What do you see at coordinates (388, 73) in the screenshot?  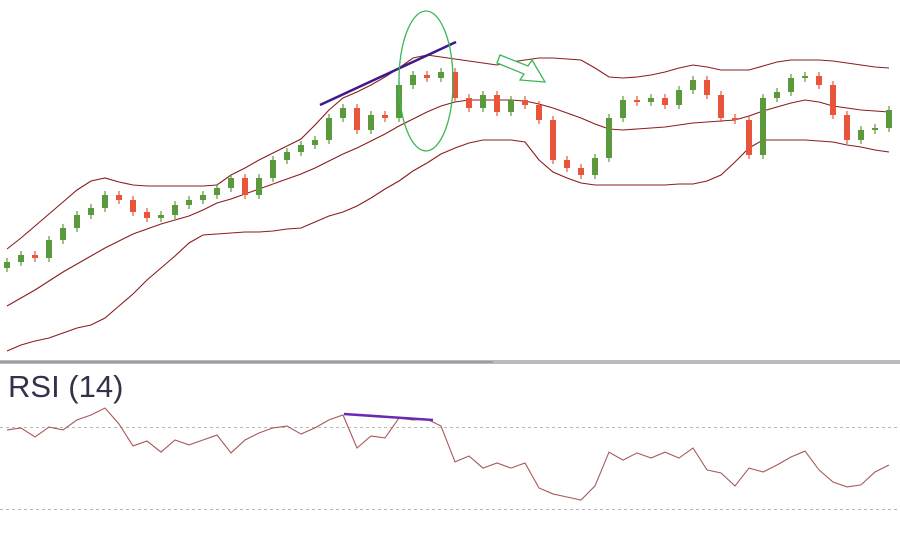 I see `price-trendline` at bounding box center [388, 73].